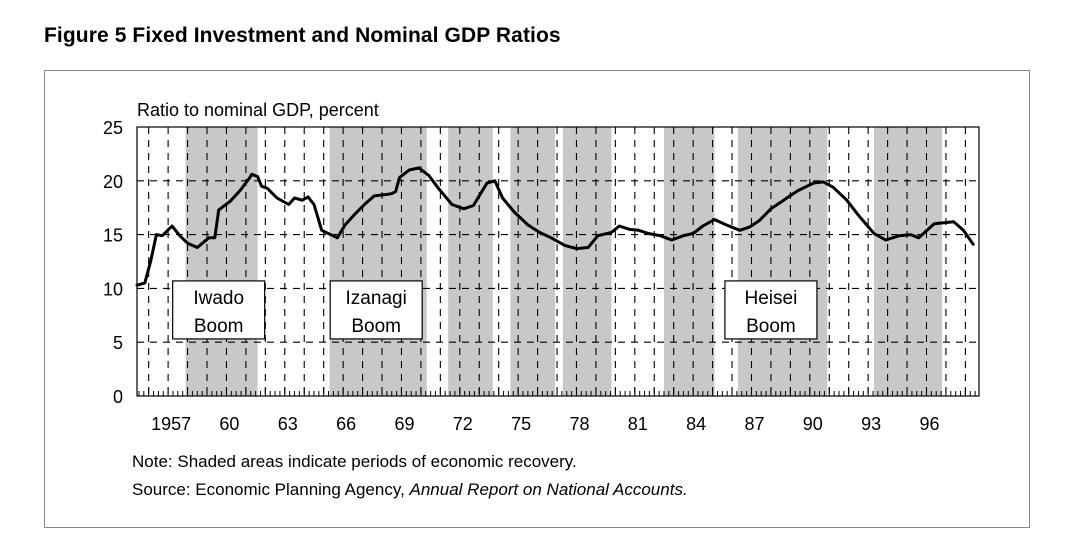 The image size is (1080, 558). I want to click on annotation-text: Izanagi, so click(376, 298).